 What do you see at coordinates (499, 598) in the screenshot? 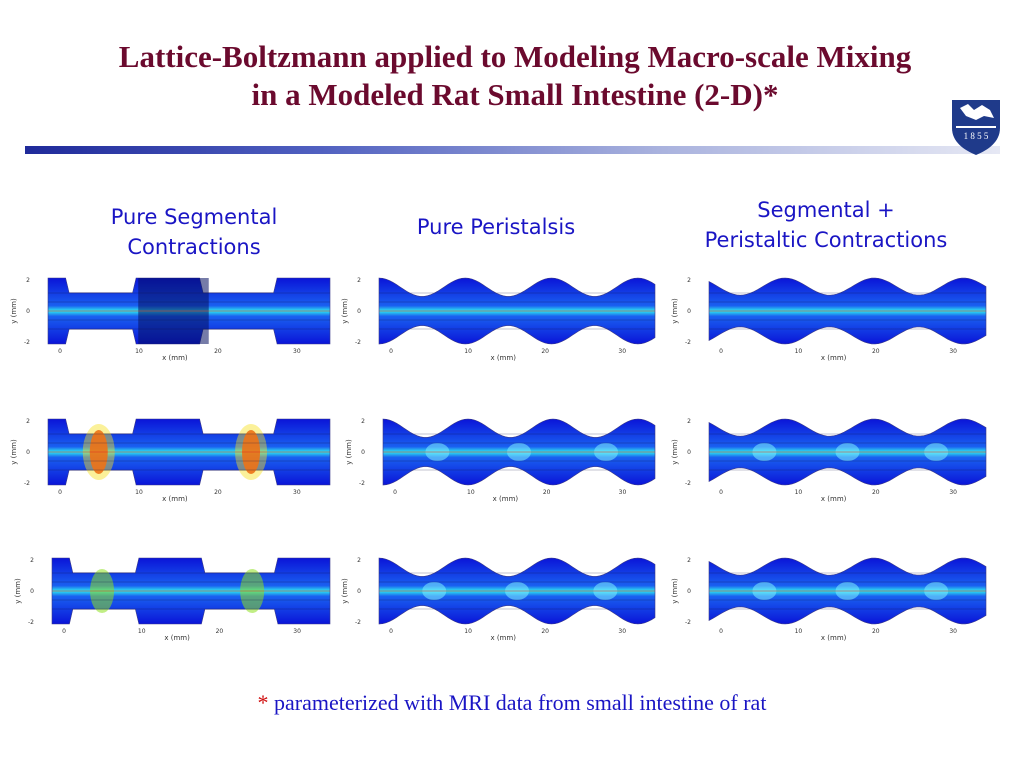
I see `simulation-panel-8: y (mm) 2 0 -2 0 10 20 30 x (mm)` at bounding box center [499, 598].